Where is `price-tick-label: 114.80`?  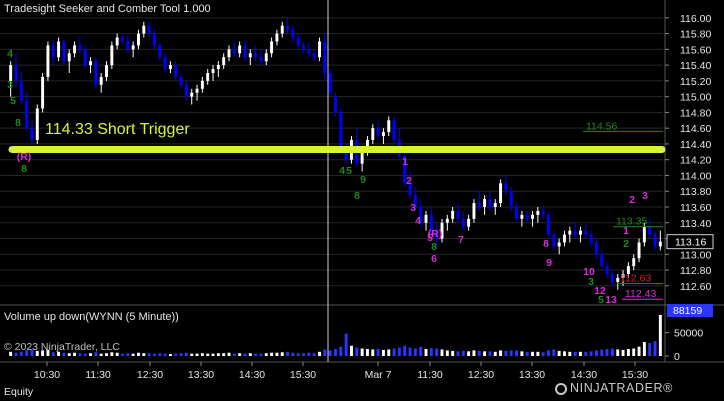 price-tick-label: 114.80 is located at coordinates (695, 113).